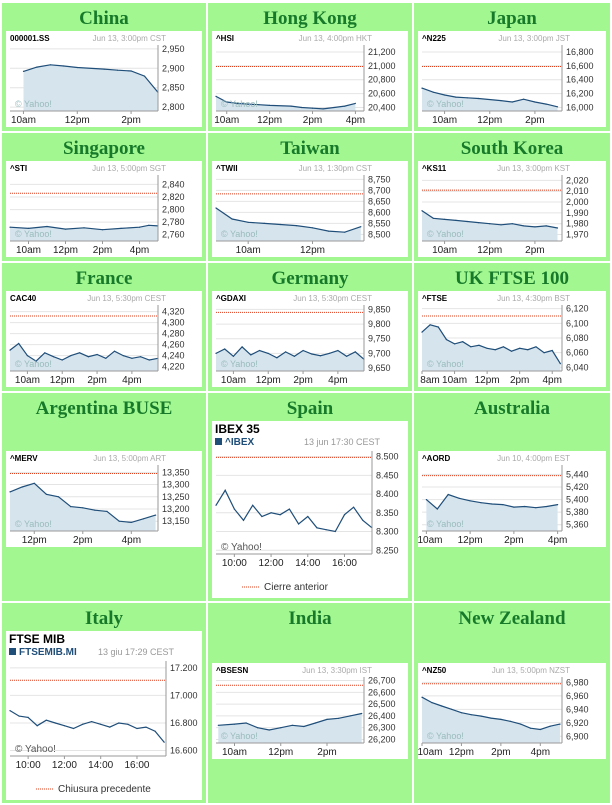 This screenshot has height=805, width=612. I want to click on region-title: Germany, so click(310, 278).